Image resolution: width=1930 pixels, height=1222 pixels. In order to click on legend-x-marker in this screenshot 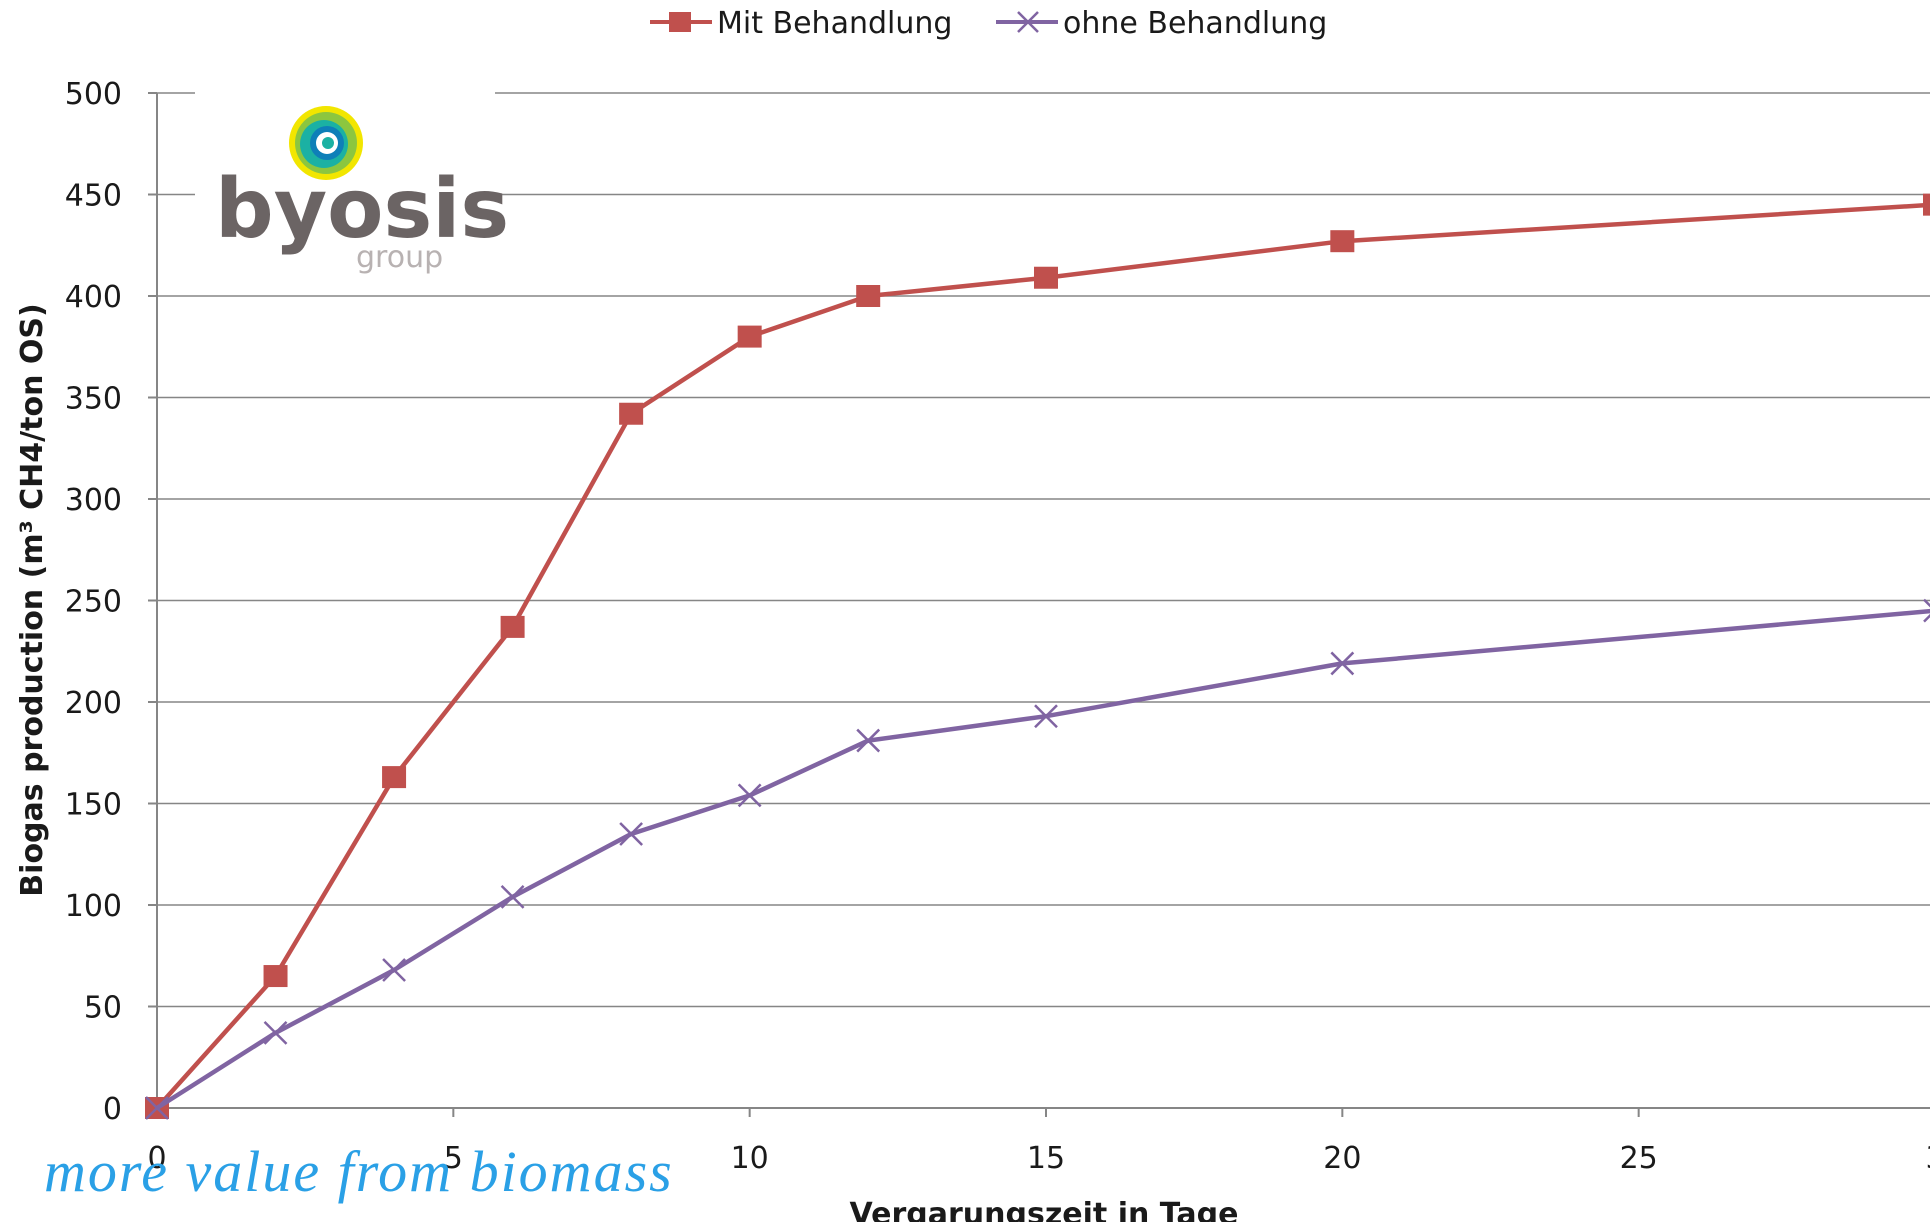, I will do `click(1028, 22)`.